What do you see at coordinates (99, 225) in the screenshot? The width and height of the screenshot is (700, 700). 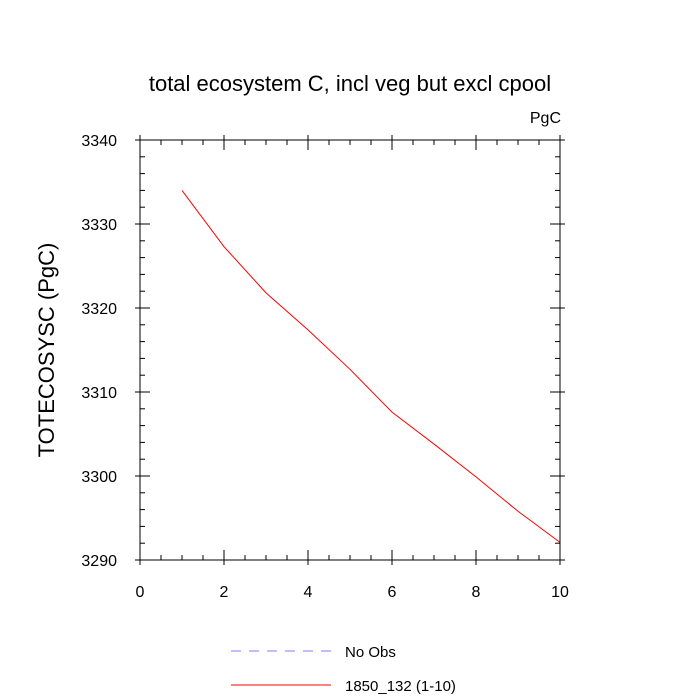 I see `y-tick-label: 3330` at bounding box center [99, 225].